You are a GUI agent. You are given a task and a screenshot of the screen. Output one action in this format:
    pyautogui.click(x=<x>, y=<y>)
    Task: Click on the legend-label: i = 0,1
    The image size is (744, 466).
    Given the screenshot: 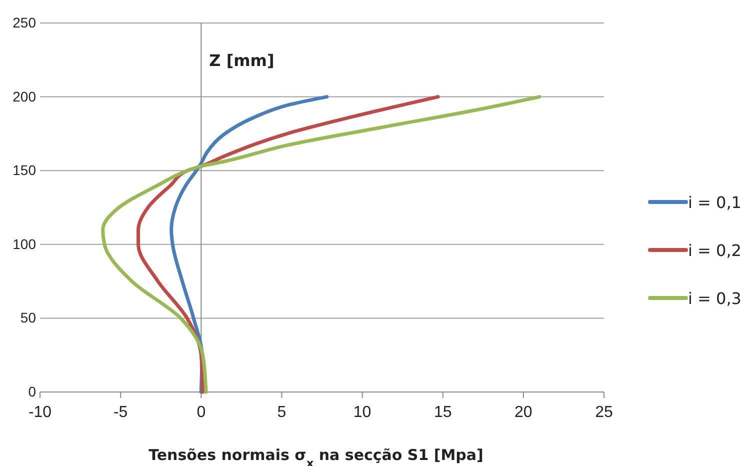 What is the action you would take?
    pyautogui.click(x=715, y=202)
    